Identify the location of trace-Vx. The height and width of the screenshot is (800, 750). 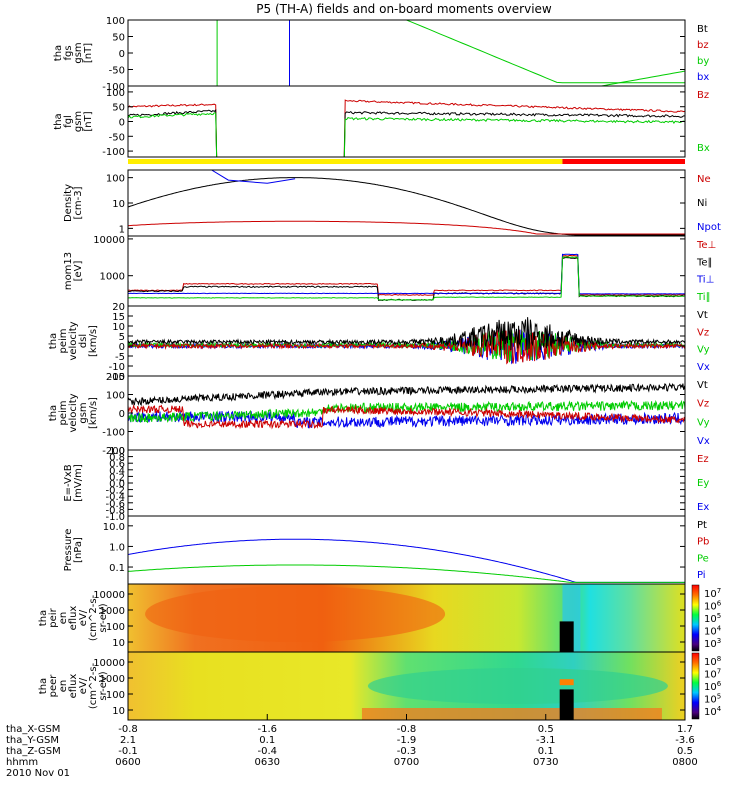
(406, 419).